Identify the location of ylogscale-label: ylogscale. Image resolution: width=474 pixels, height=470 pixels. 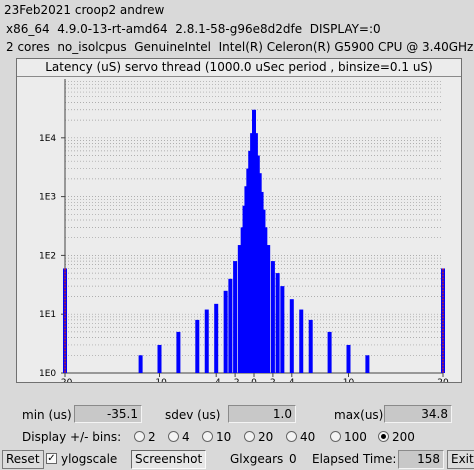
(89, 459).